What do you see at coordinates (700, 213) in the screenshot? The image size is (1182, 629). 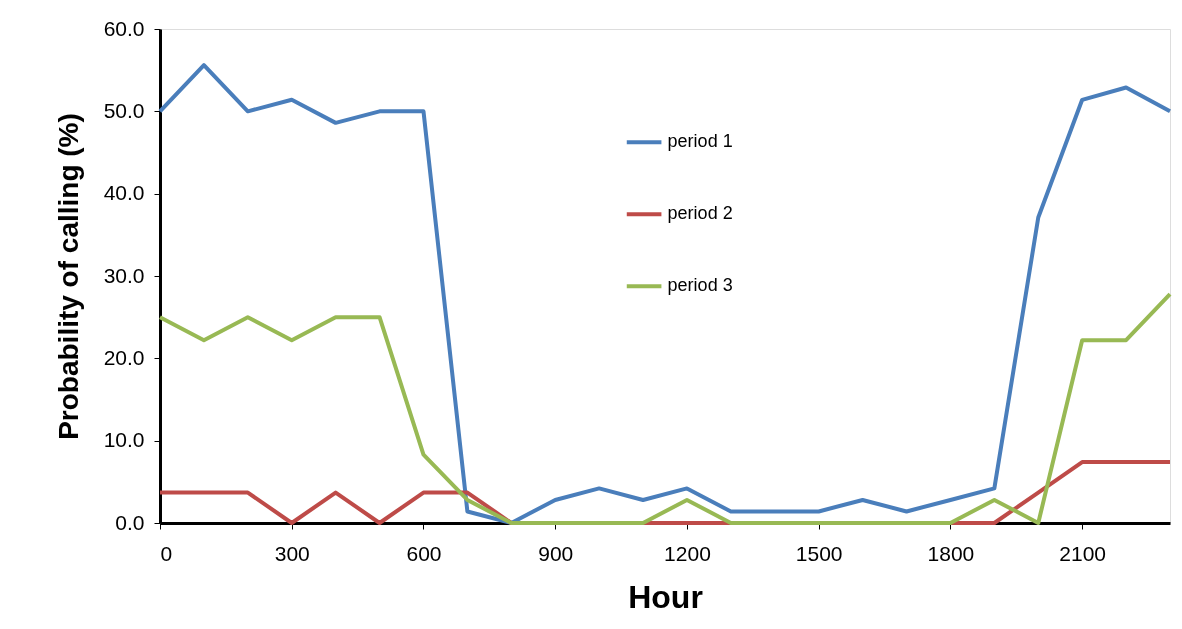 I see `legend-label: period 2` at bounding box center [700, 213].